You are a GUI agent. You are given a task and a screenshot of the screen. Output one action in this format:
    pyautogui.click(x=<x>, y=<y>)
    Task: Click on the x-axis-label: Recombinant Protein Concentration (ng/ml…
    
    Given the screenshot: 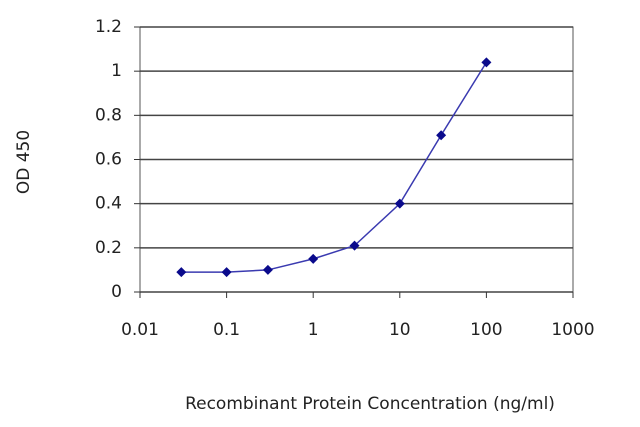 What is the action you would take?
    pyautogui.click(x=370, y=404)
    